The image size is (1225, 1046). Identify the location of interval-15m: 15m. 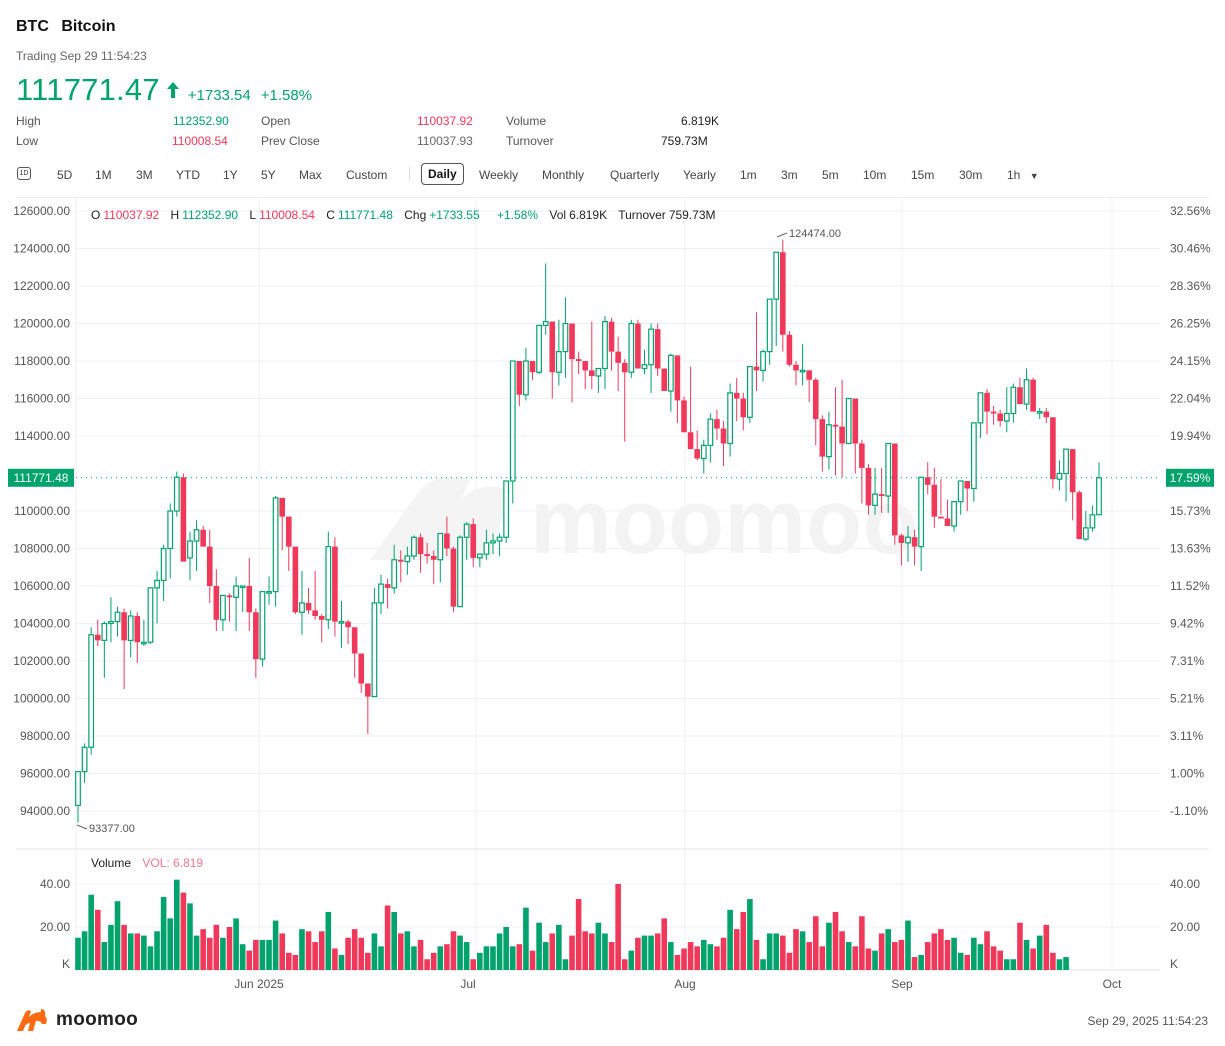
(923, 175).